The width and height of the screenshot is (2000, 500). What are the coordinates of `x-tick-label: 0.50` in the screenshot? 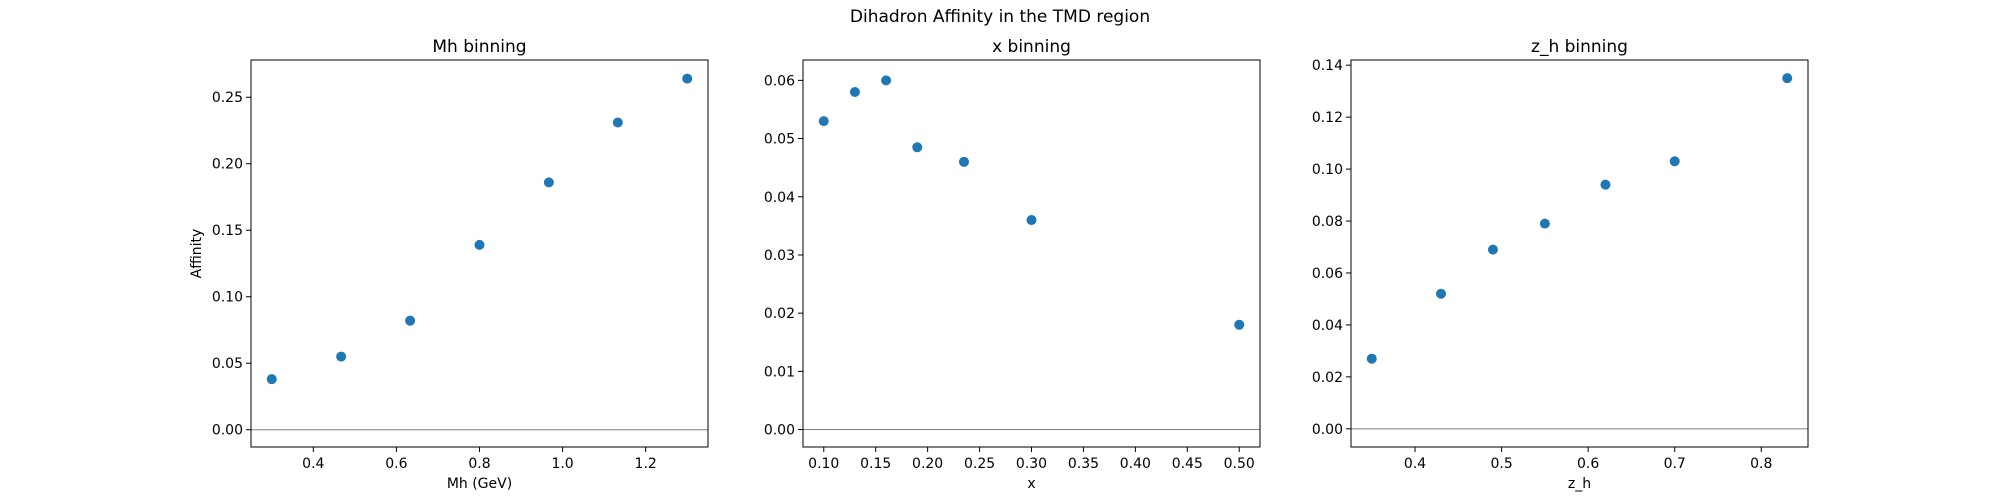 It's located at (1239, 464).